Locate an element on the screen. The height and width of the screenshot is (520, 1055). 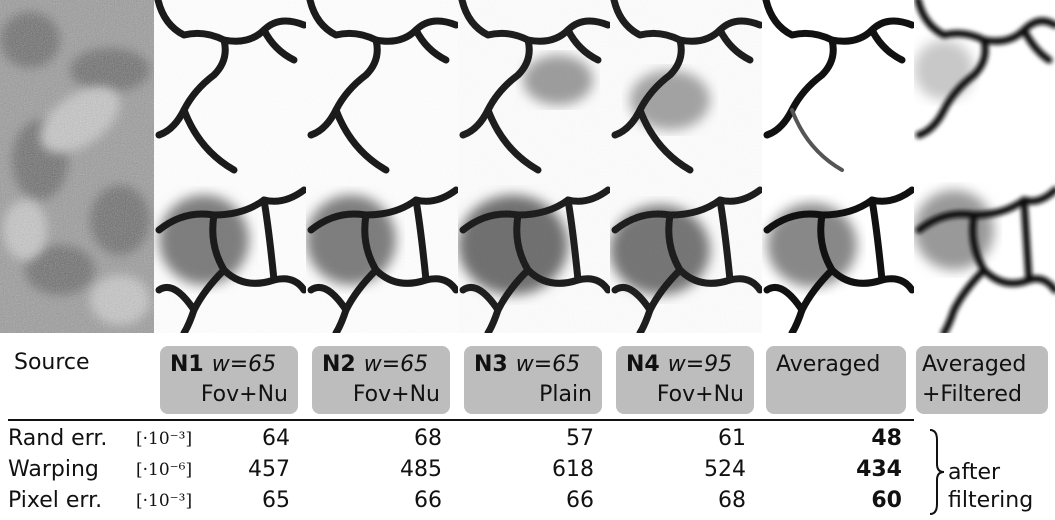
n1-segmentation-image is located at coordinates (230, 166).